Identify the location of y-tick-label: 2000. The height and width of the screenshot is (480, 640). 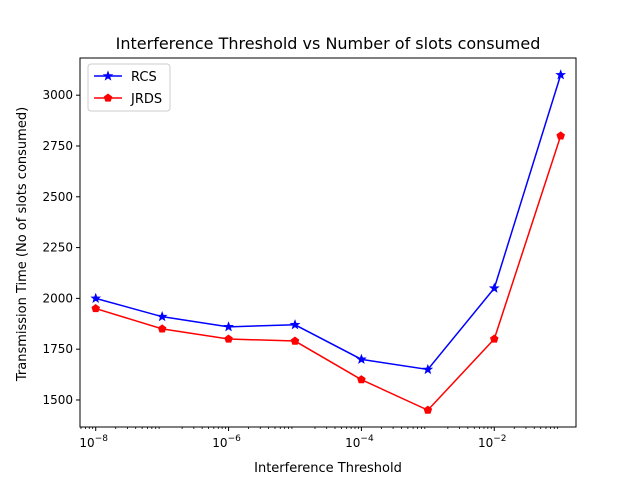
(57, 298).